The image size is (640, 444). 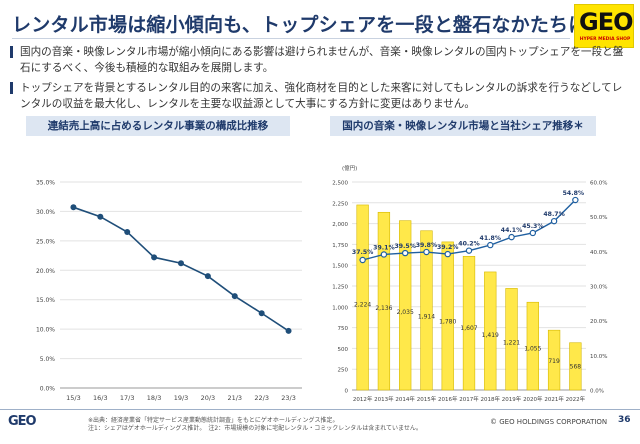 I want to click on left-y-tick-label: 15.0%, so click(x=45, y=300).